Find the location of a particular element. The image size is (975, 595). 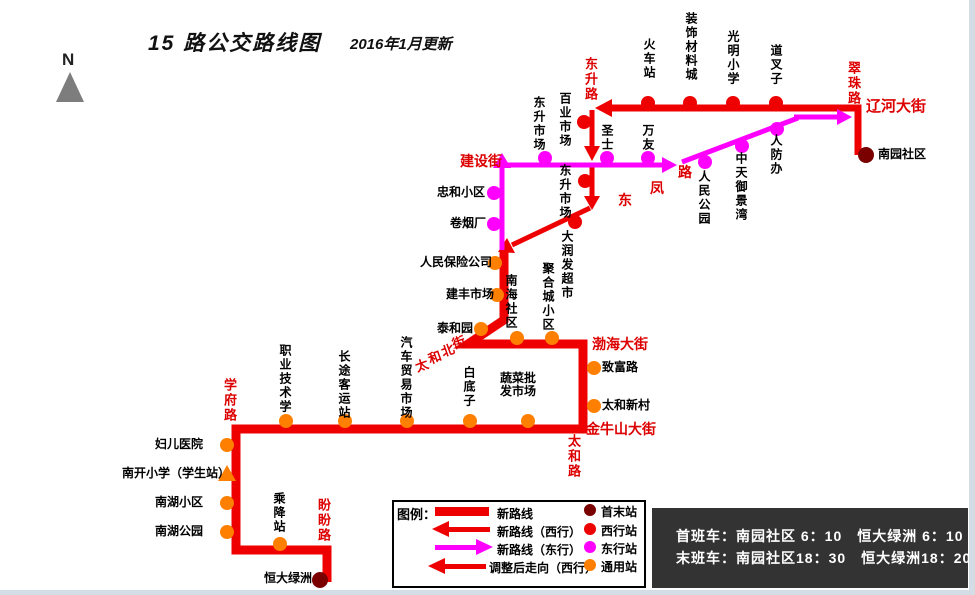

station-label-zhiyejishuxue: 职业技术学 is located at coordinates (285, 379).